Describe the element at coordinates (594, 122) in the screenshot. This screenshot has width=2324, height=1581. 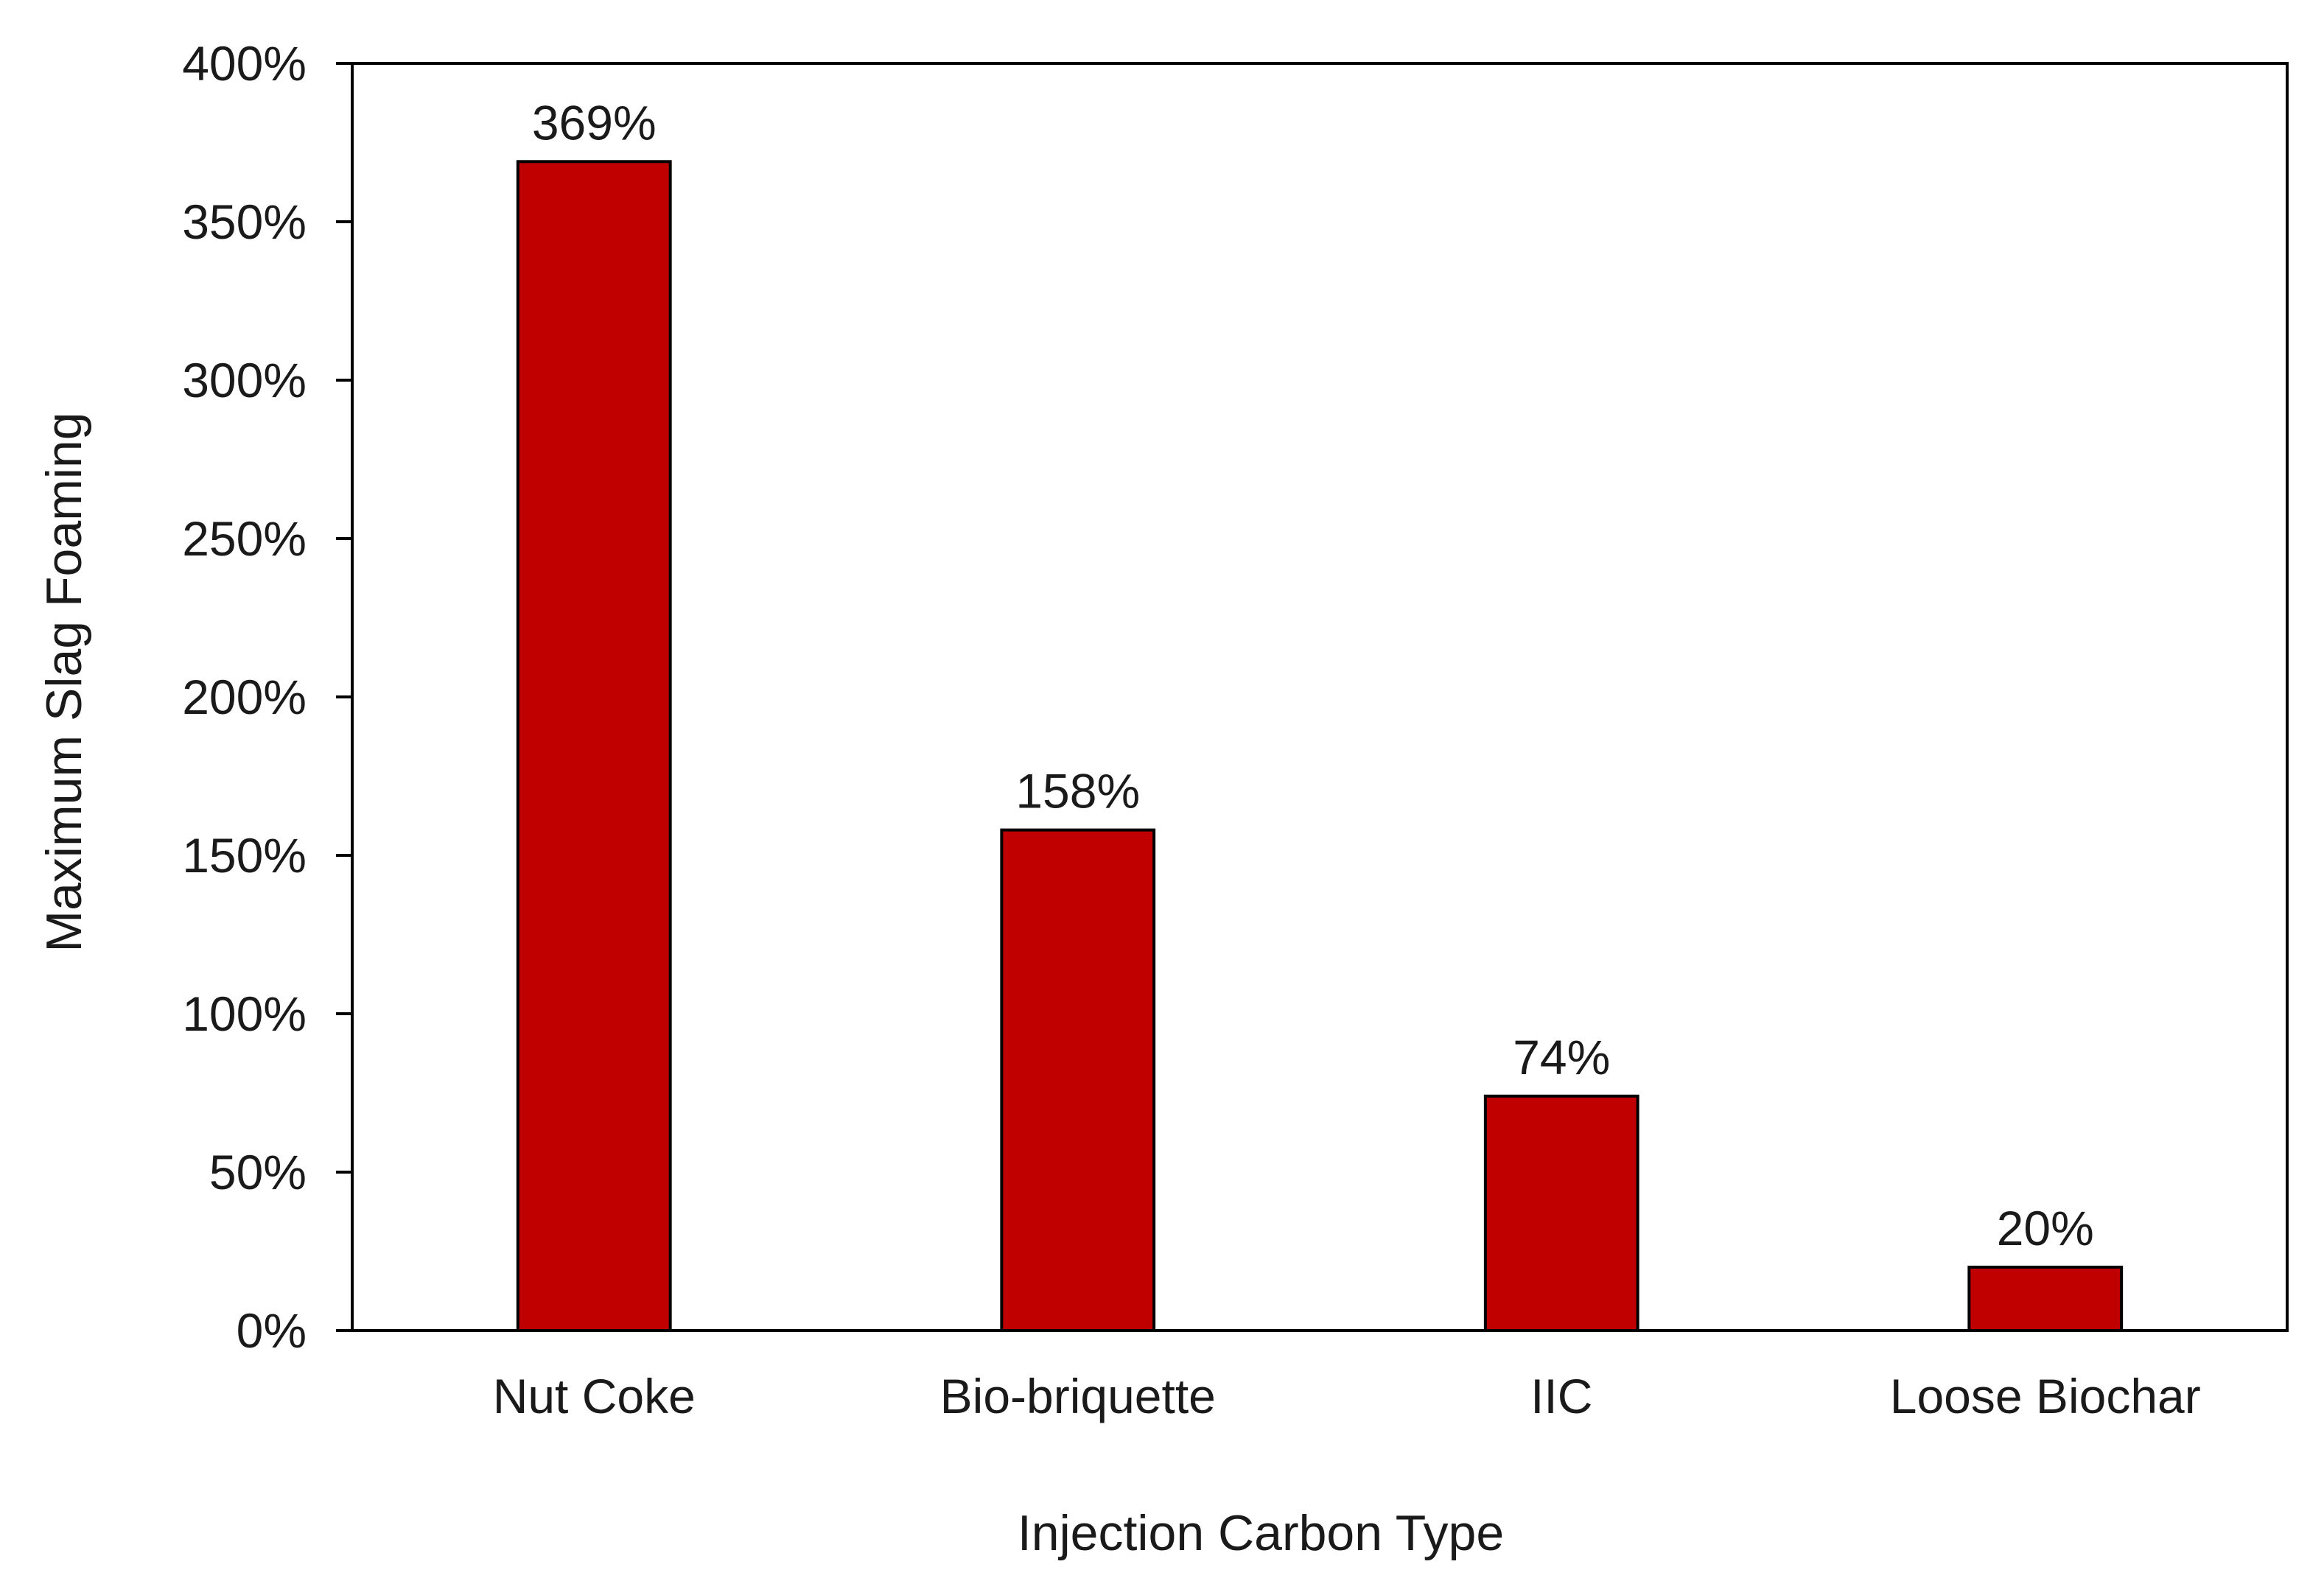
I see `data-label: 369%` at that location.